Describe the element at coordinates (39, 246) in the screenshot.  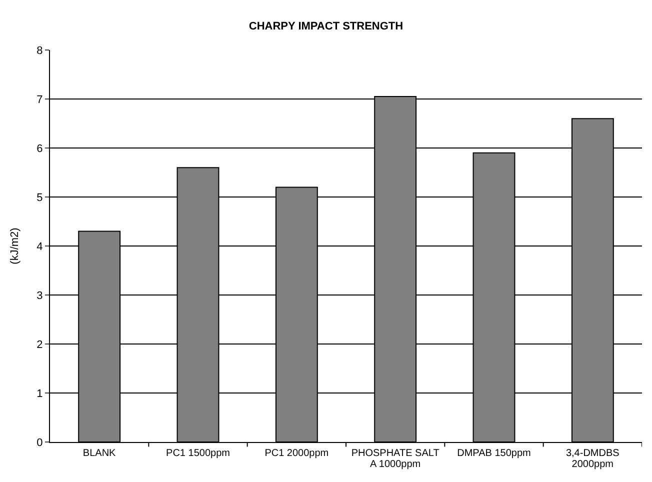
I see `y-tick-label: 4` at that location.